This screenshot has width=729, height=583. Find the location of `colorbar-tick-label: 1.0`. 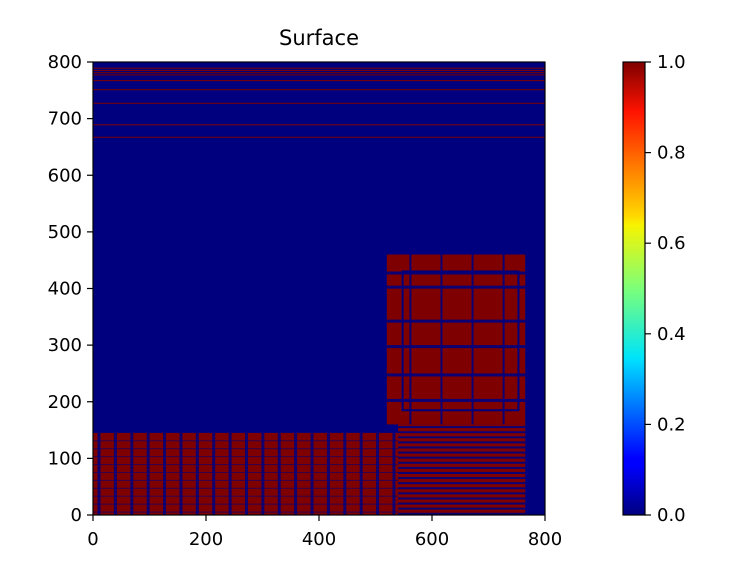

colorbar-tick-label: 1.0 is located at coordinates (671, 62).